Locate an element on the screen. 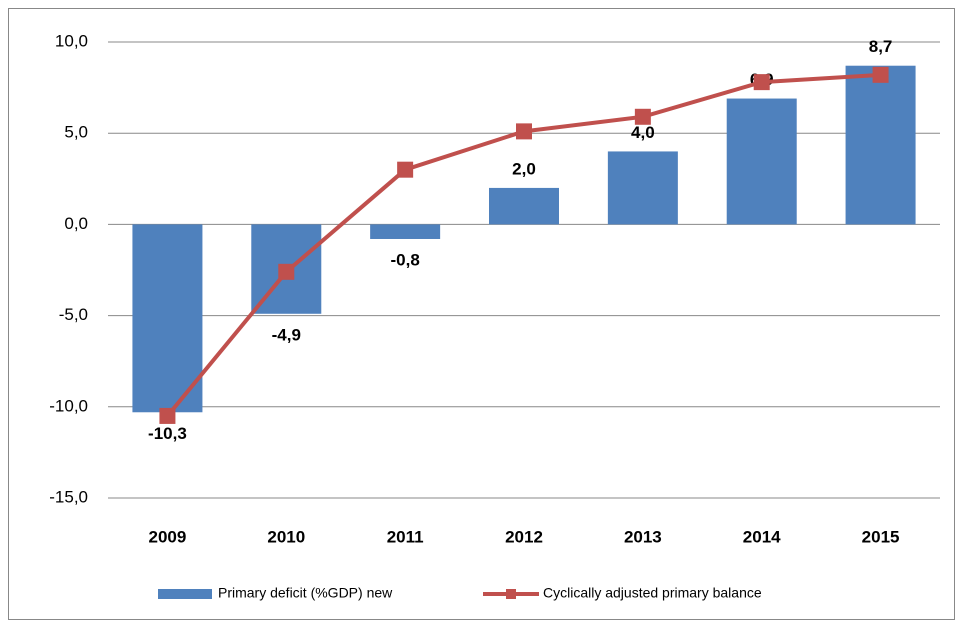 The width and height of the screenshot is (956, 621). value-label: 4,0 is located at coordinates (643, 132).